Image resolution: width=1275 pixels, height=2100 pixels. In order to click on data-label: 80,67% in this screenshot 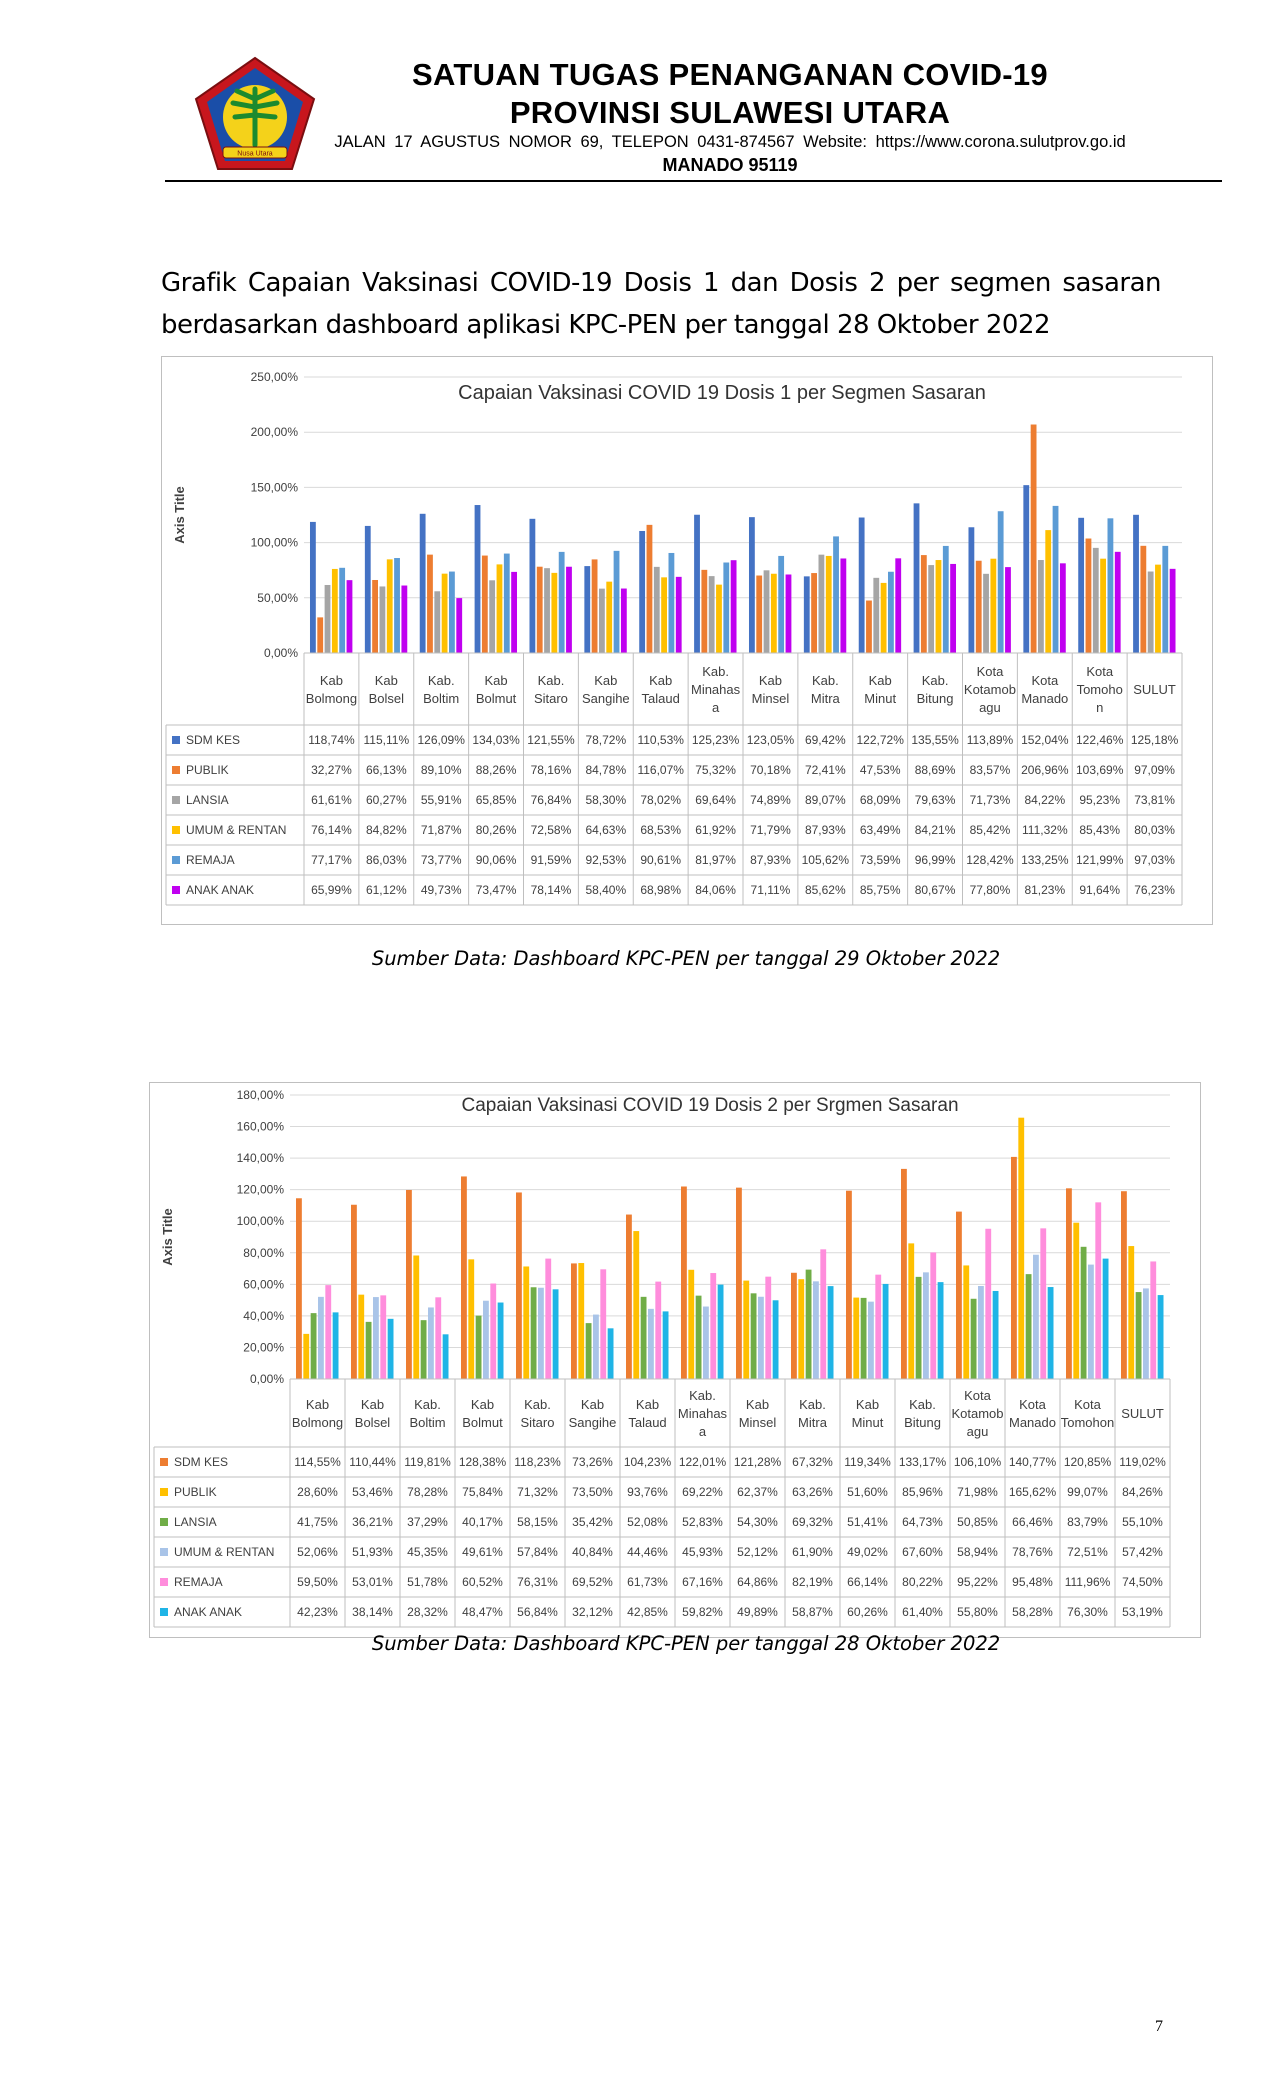, I will do `click(935, 890)`.